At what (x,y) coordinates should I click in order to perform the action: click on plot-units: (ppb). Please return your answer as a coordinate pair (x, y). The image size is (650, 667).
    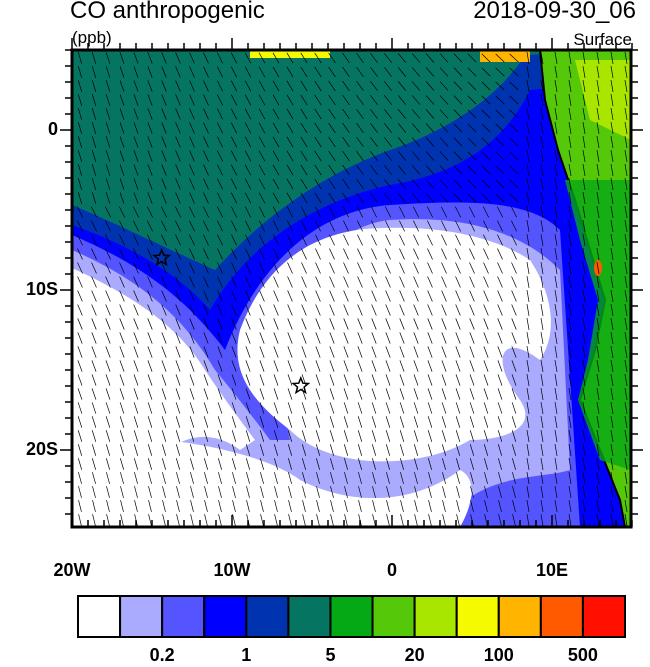
    Looking at the image, I should click on (92, 37).